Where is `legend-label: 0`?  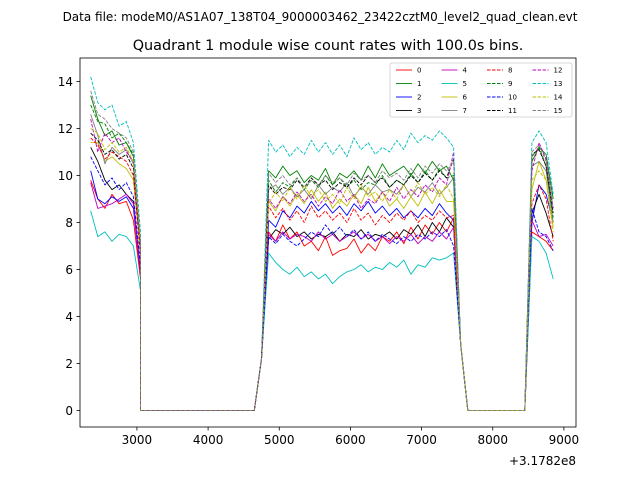
legend-label: 0 is located at coordinates (419, 71).